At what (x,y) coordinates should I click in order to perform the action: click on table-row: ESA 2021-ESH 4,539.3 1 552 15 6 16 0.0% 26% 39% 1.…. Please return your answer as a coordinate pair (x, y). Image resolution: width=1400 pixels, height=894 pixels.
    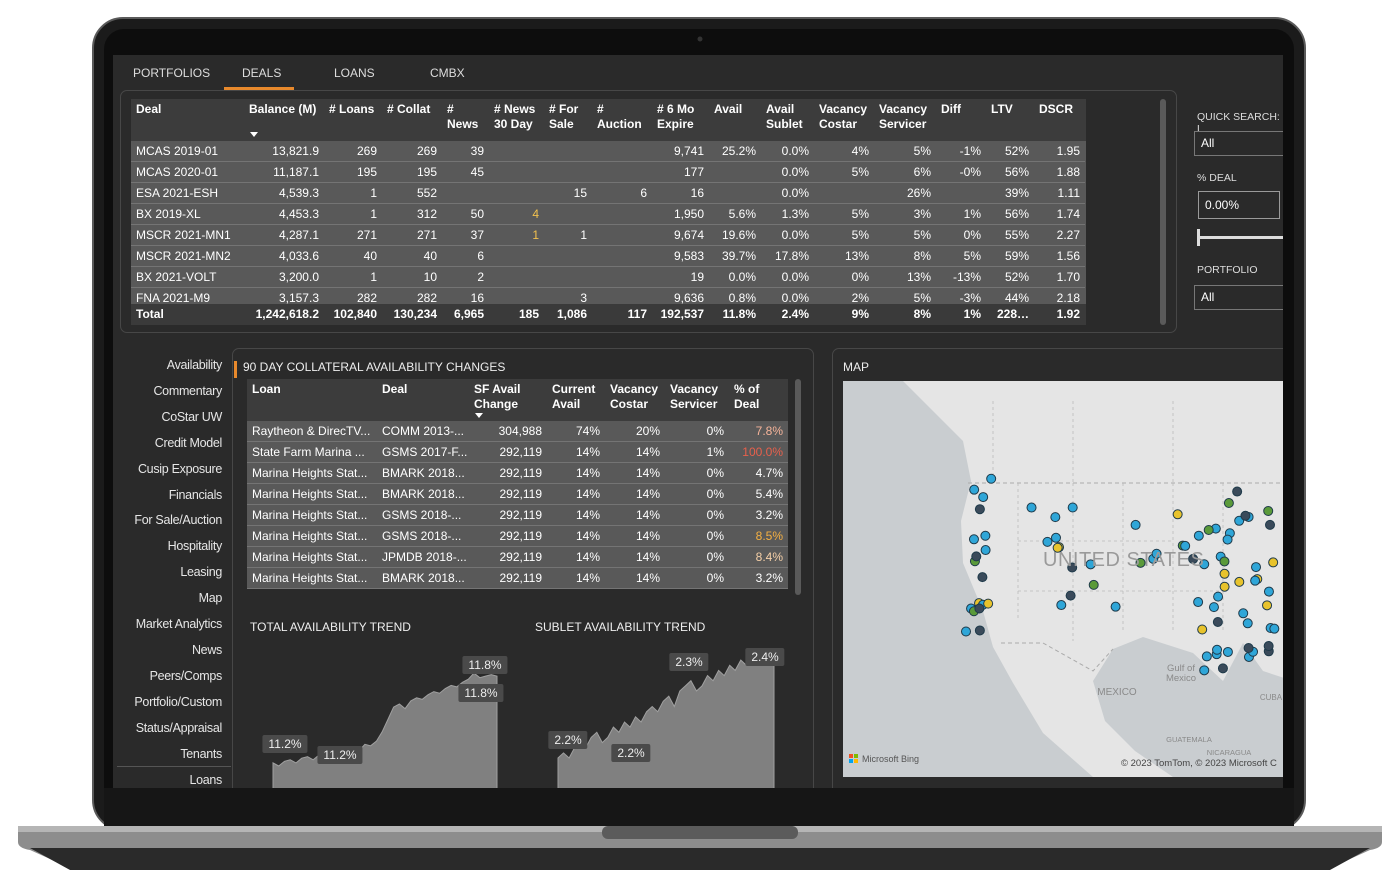
    Looking at the image, I should click on (608, 193).